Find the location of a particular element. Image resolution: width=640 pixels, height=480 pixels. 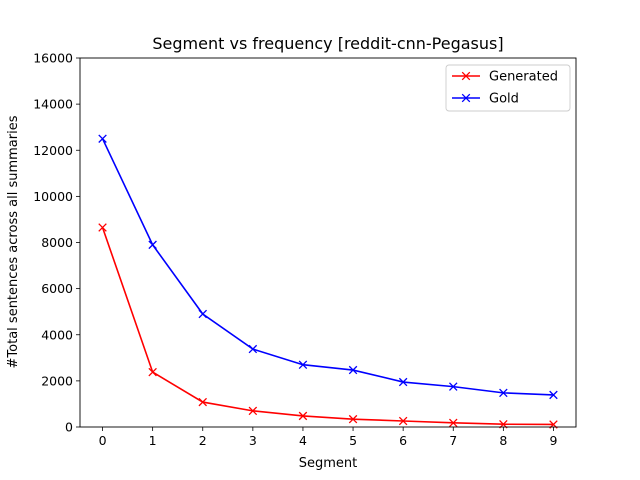

legend: Generated Gold is located at coordinates (508, 88).